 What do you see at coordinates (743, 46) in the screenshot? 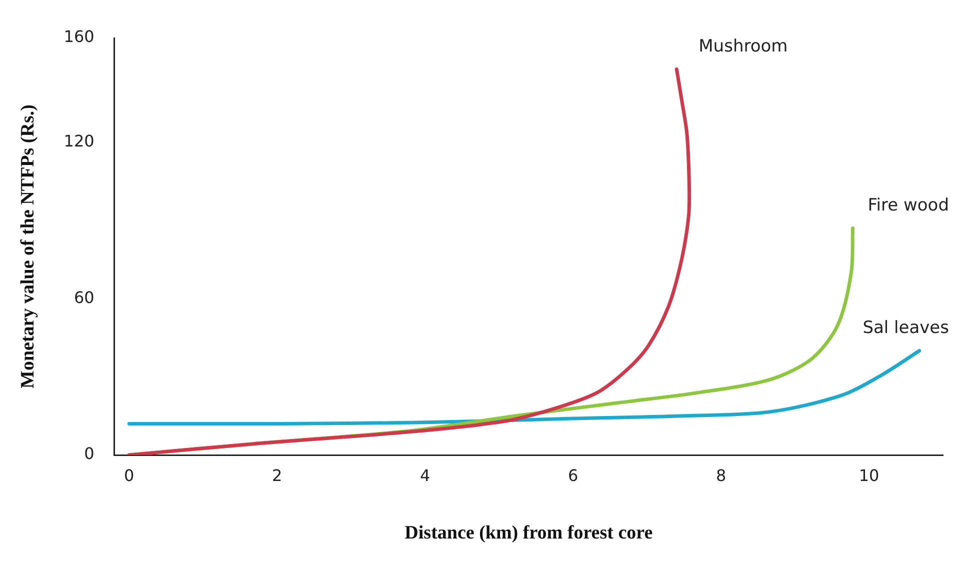
I see `series-label: Mushroom` at bounding box center [743, 46].